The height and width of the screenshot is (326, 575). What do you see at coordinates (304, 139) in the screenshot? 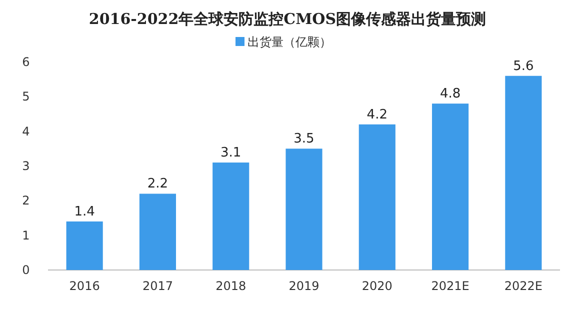
I see `data-label: 3.5` at bounding box center [304, 139].